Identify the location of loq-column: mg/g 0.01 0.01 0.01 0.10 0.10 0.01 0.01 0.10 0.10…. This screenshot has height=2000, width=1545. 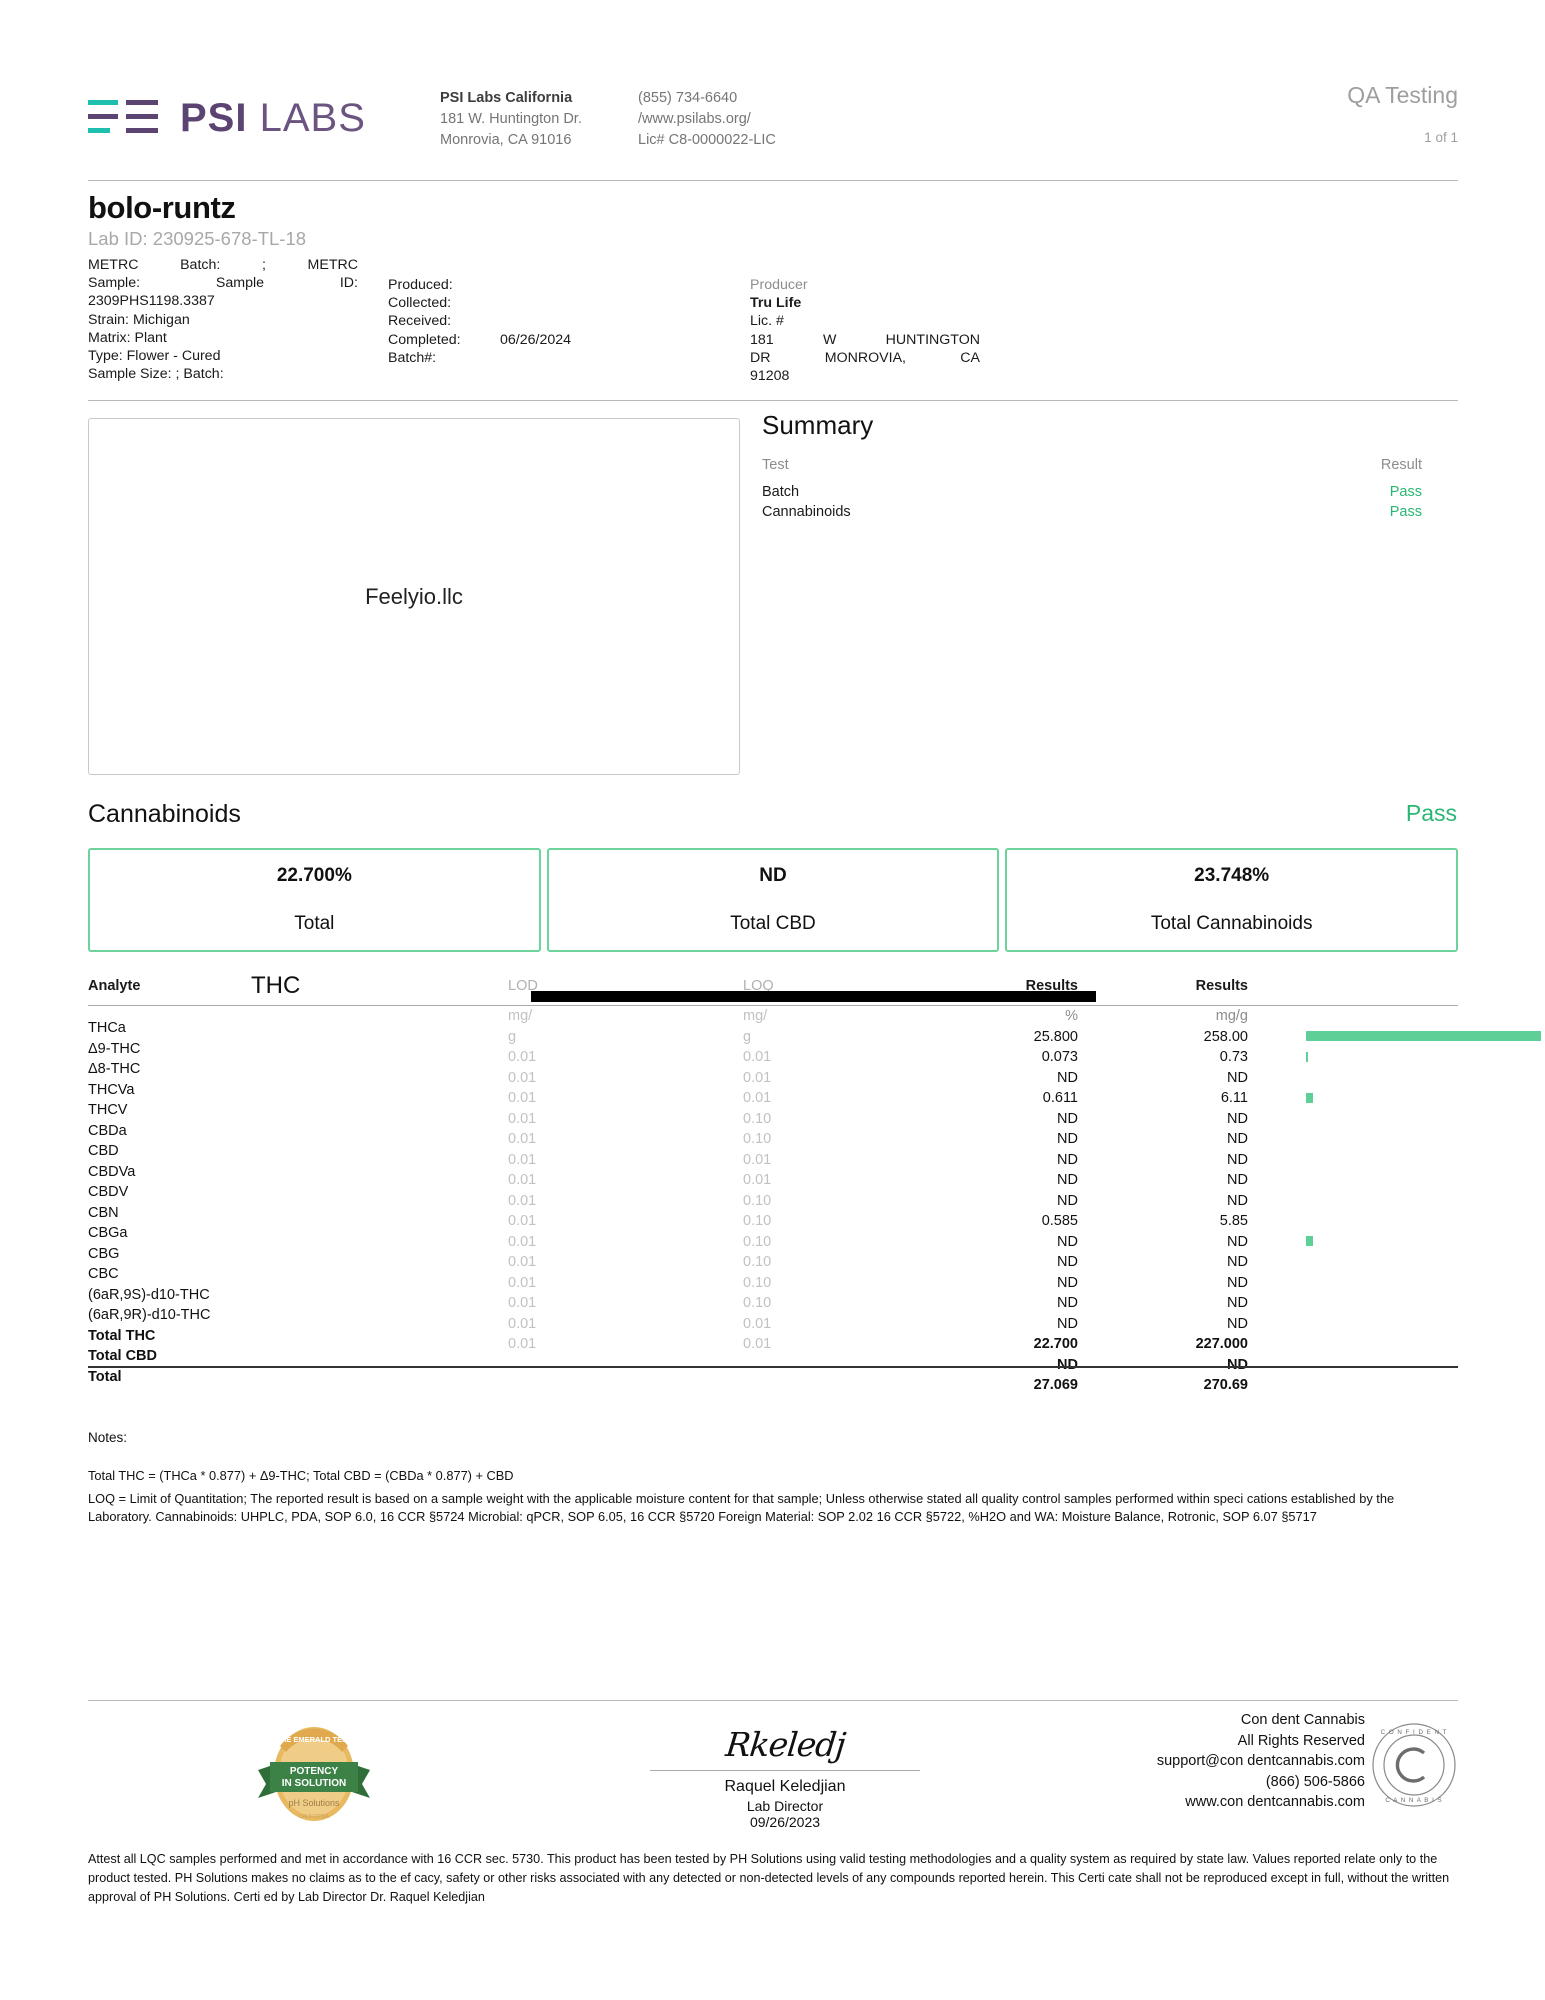
(803, 1180).